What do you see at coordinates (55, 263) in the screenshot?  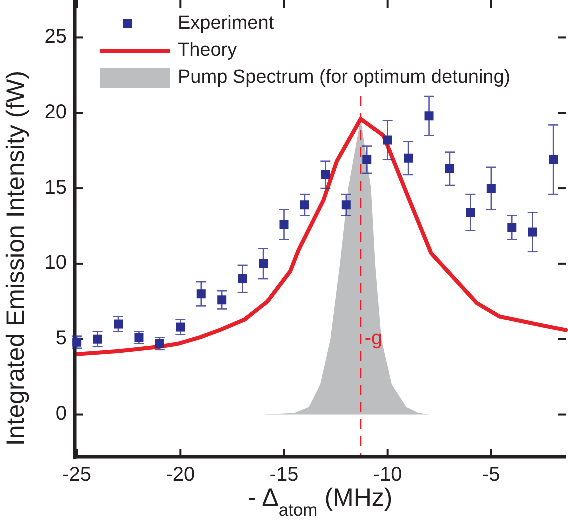 I see `y-tick-label: 10` at bounding box center [55, 263].